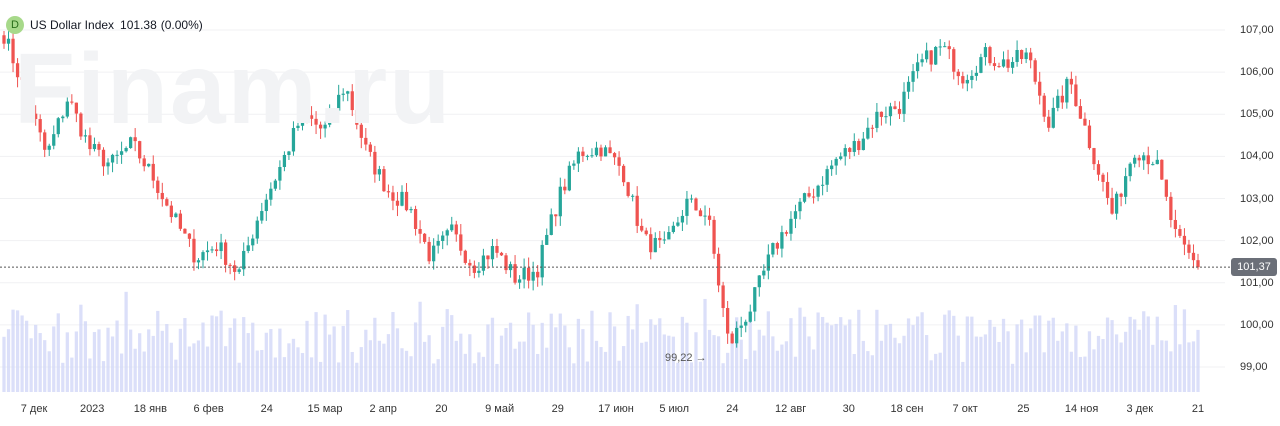 This screenshot has width=1280, height=426. I want to click on x-tick-label: 9 май, so click(500, 409).